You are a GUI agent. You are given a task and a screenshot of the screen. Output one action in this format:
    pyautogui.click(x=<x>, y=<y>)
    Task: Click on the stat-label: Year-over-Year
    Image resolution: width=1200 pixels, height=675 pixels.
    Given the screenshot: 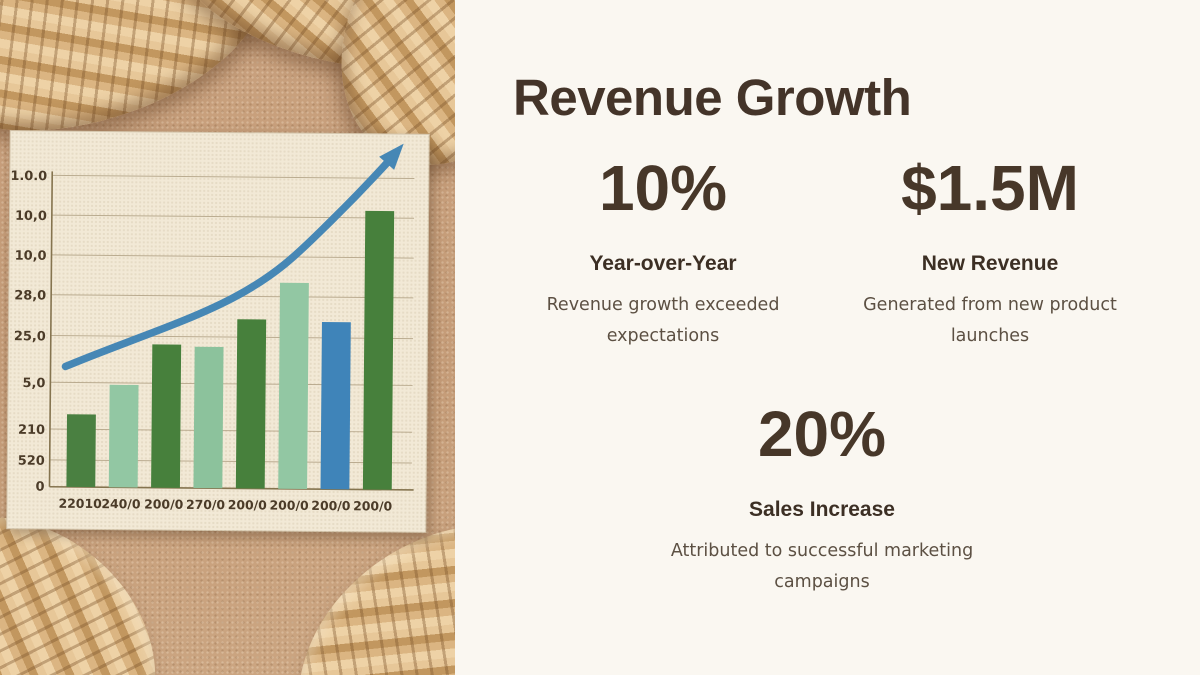 What is the action you would take?
    pyautogui.click(x=663, y=263)
    